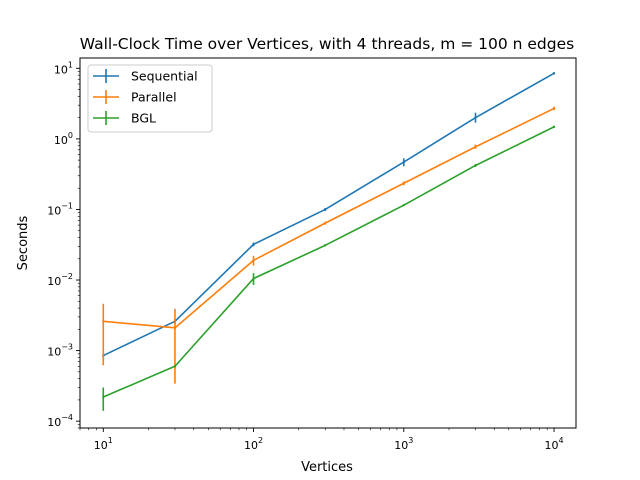 Image resolution: width=640 pixels, height=480 pixels. What do you see at coordinates (327, 467) in the screenshot?
I see `x-axis-label: Vertices` at bounding box center [327, 467].